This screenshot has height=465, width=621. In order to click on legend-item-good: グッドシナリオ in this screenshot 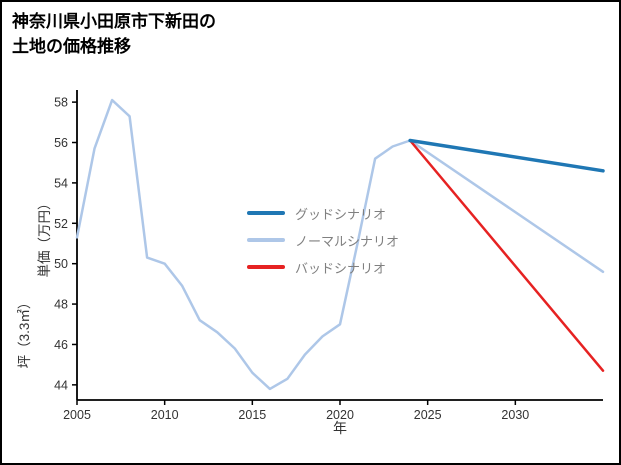, I will do `click(323, 213)`.